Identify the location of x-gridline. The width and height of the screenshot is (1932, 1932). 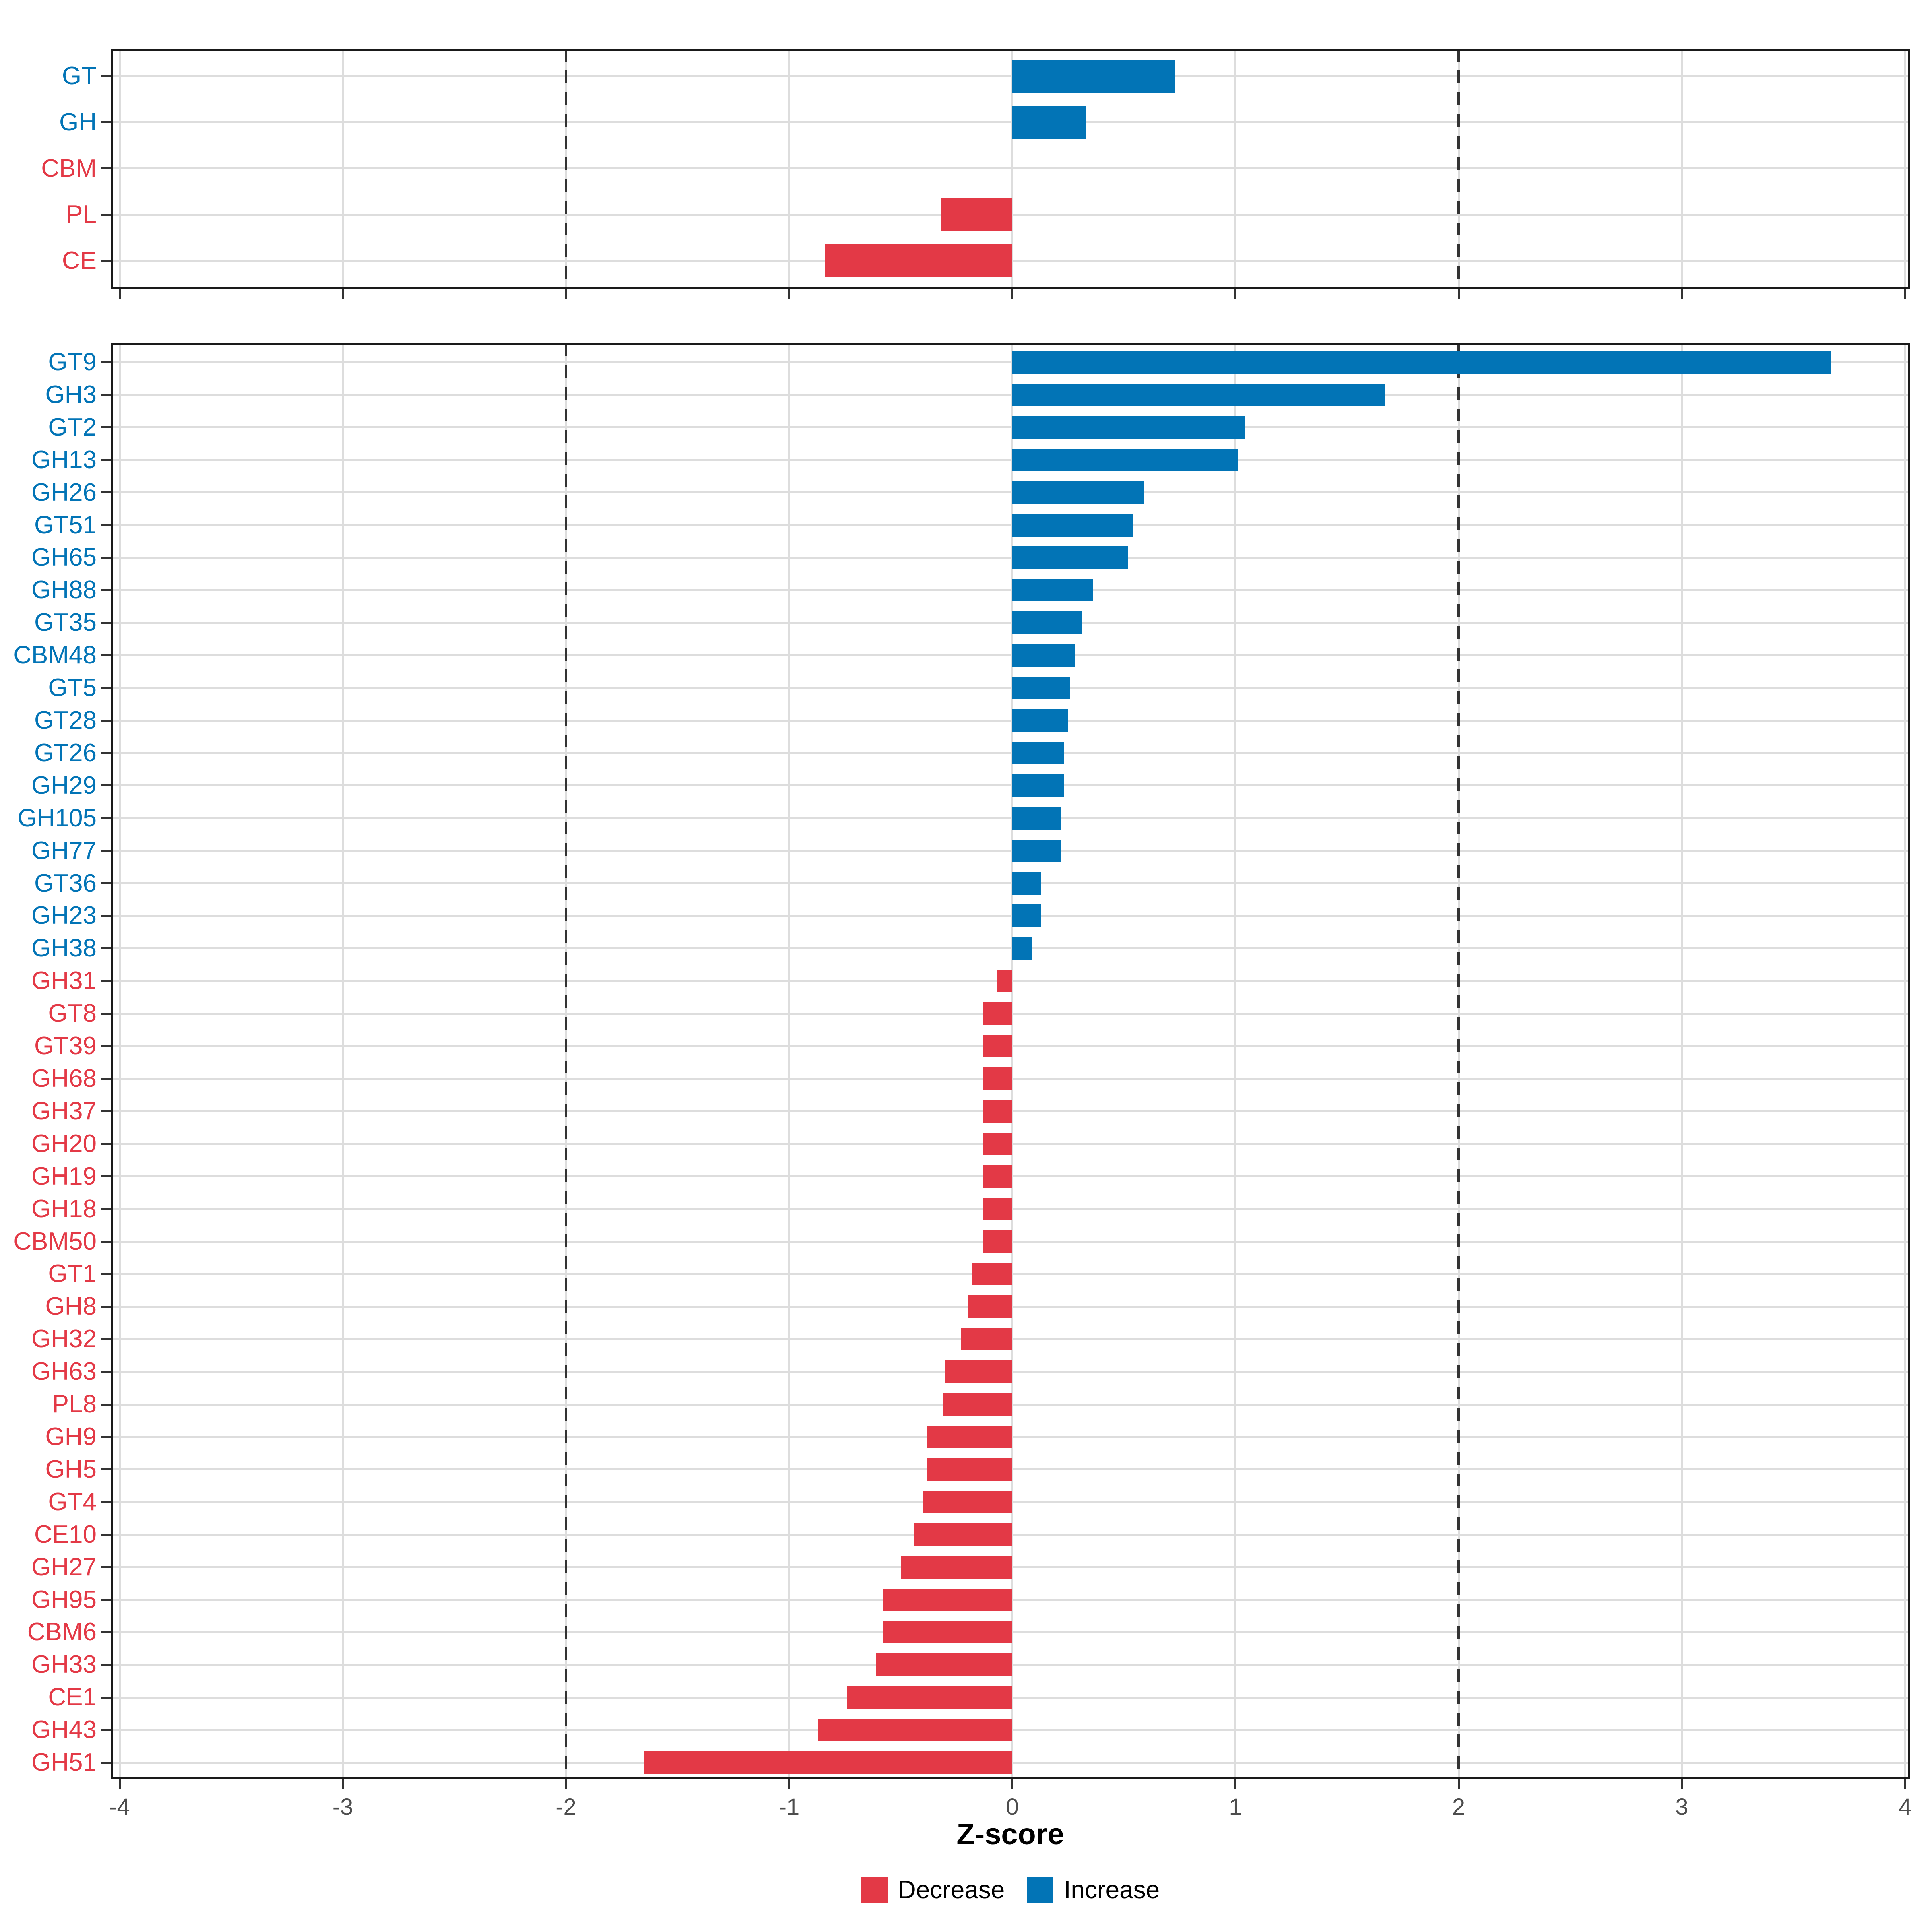
(1905, 1061).